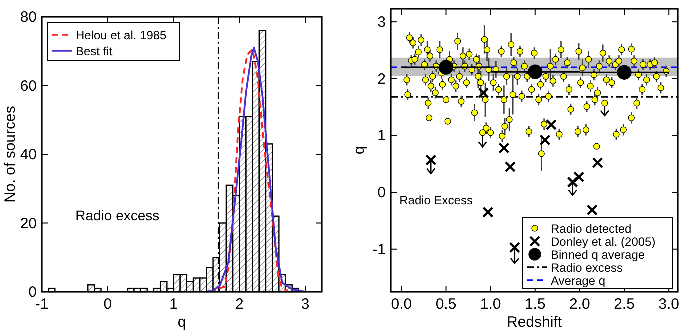 This screenshot has width=684, height=334. I want to click on legend-label: Donley et al. (2005), so click(603, 241).